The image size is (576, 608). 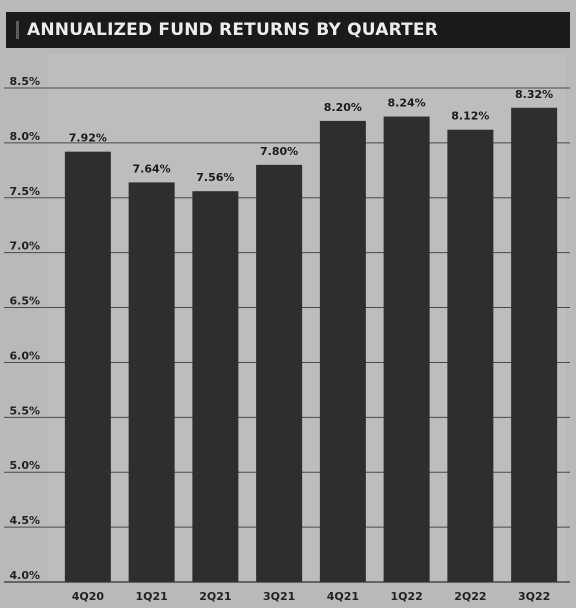 What do you see at coordinates (152, 168) in the screenshot?
I see `data-label: 7.64%` at bounding box center [152, 168].